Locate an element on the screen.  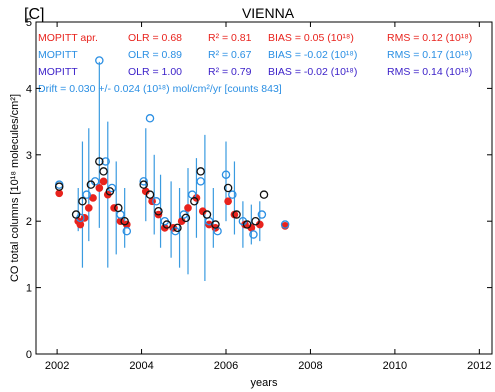
stat-rms: RMS = 0.14 (10¹⁸) is located at coordinates (429, 72).